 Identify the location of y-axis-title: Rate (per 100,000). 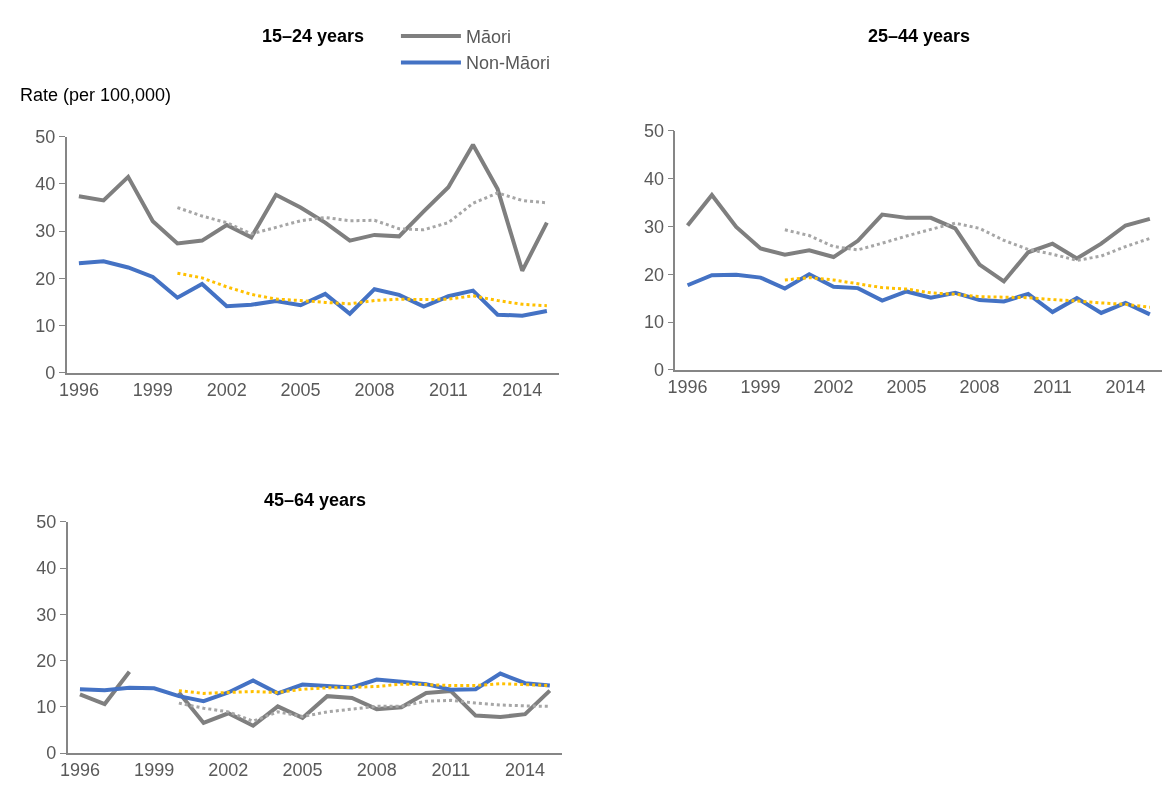
(96, 95).